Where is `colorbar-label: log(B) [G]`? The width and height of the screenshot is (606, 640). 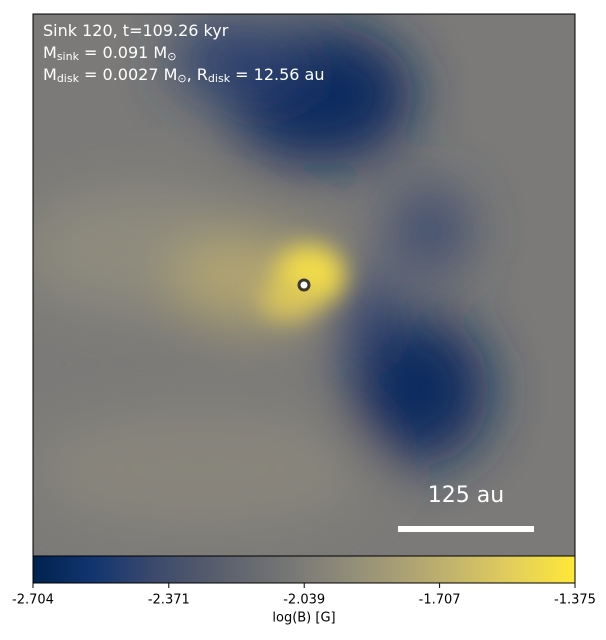
colorbar-label: log(B) [G] is located at coordinates (303, 618).